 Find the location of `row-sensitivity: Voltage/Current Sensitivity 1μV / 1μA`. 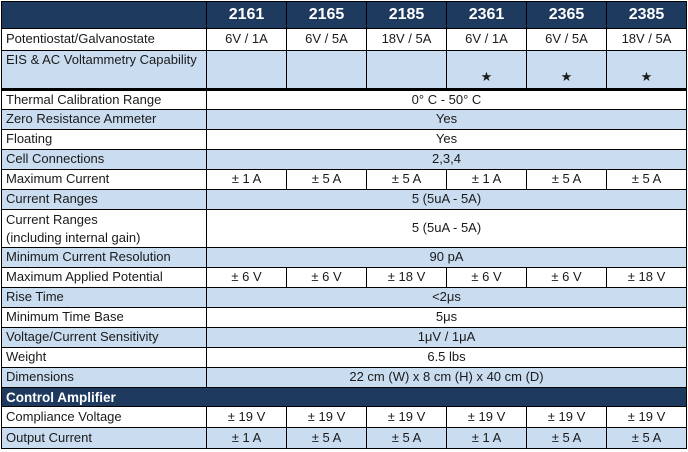

row-sensitivity: Voltage/Current Sensitivity 1μV / 1μA is located at coordinates (344, 338).